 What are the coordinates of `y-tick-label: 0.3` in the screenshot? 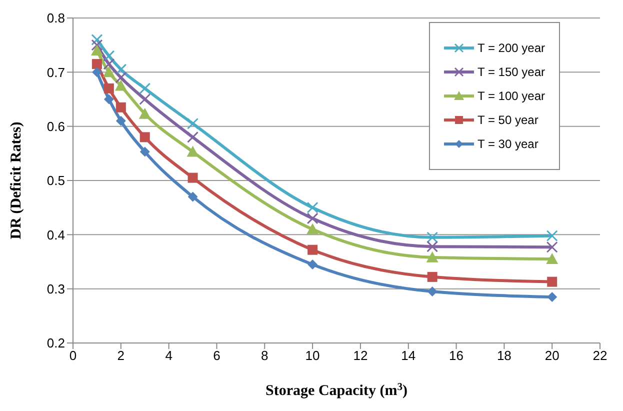 It's located at (55, 288).